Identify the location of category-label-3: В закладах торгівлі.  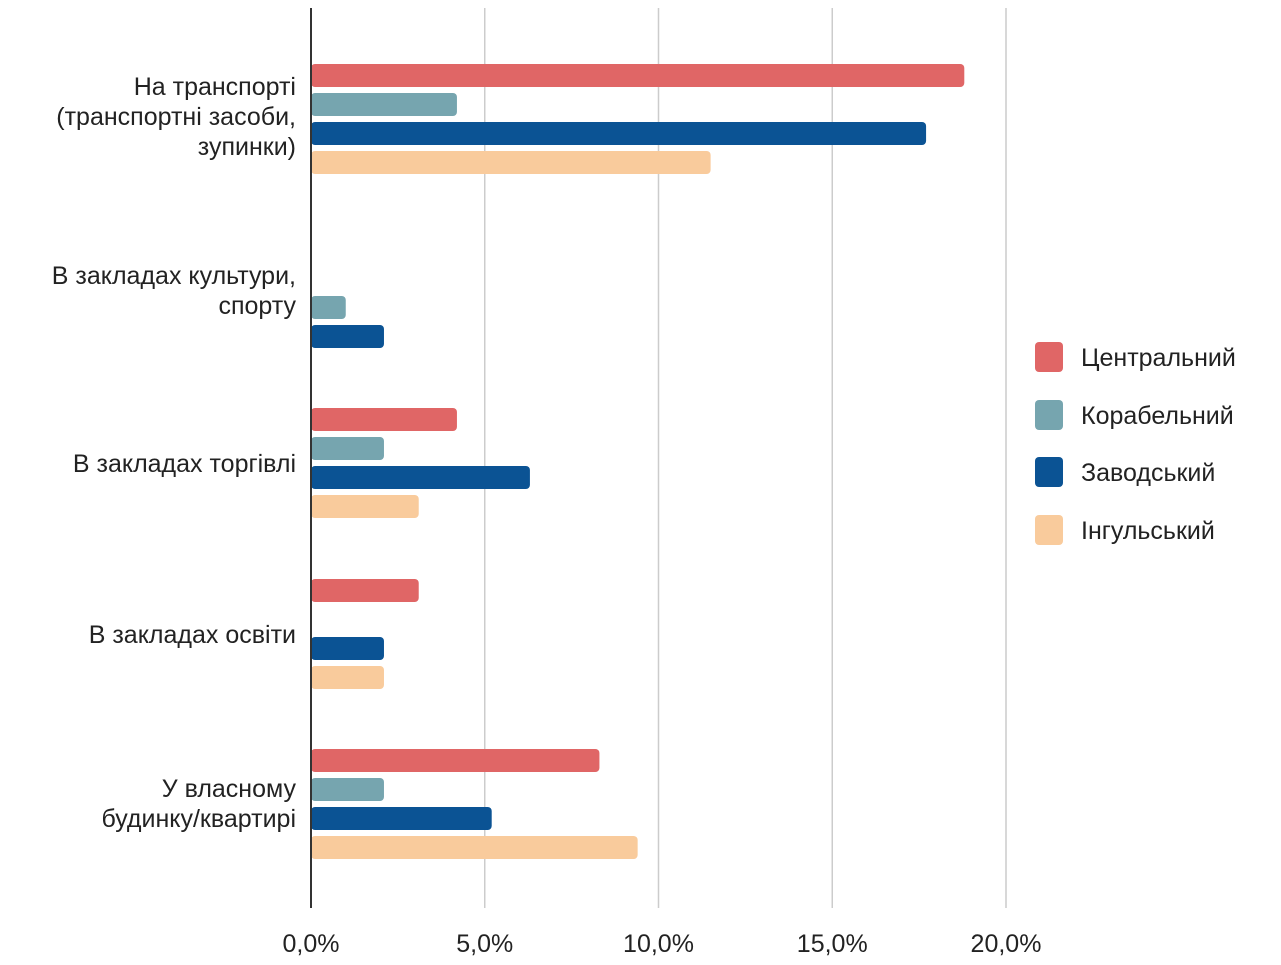
(184, 464).